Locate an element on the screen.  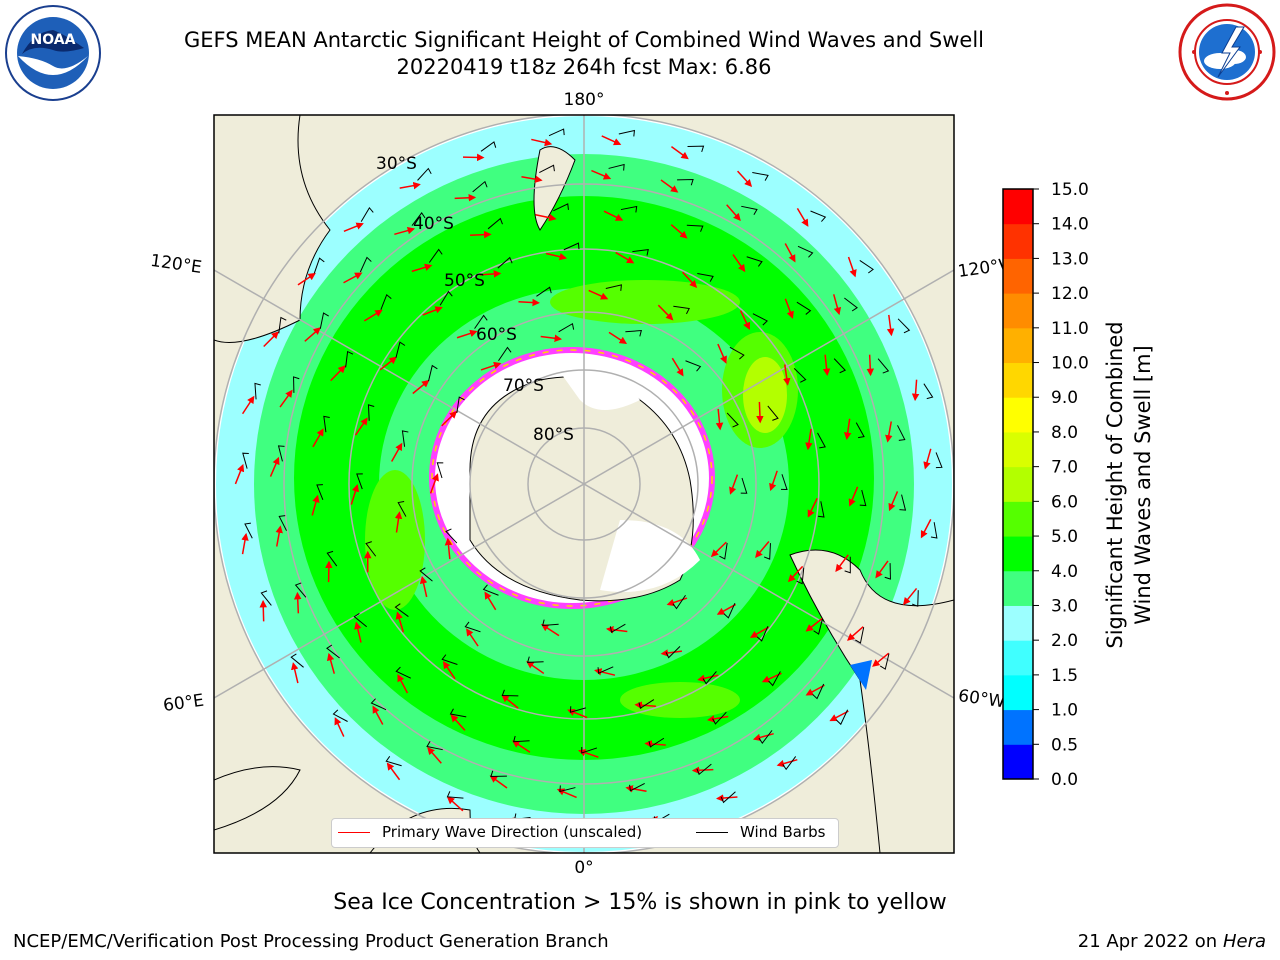
nws-logo is located at coordinates (1227, 54).